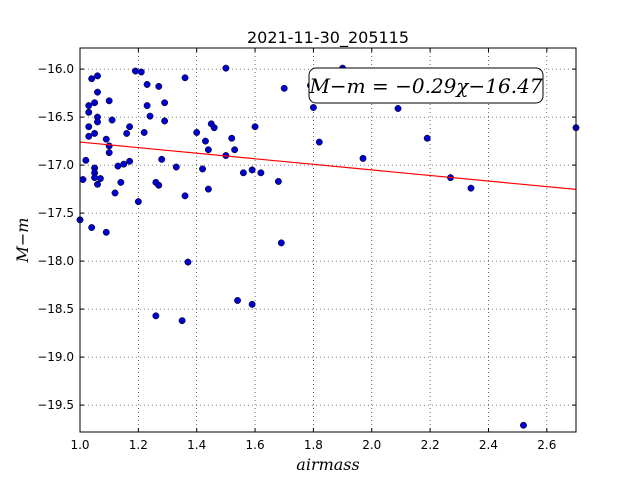 Image resolution: width=640 pixels, height=480 pixels. I want to click on x-tick-label: 1.0, so click(79, 445).